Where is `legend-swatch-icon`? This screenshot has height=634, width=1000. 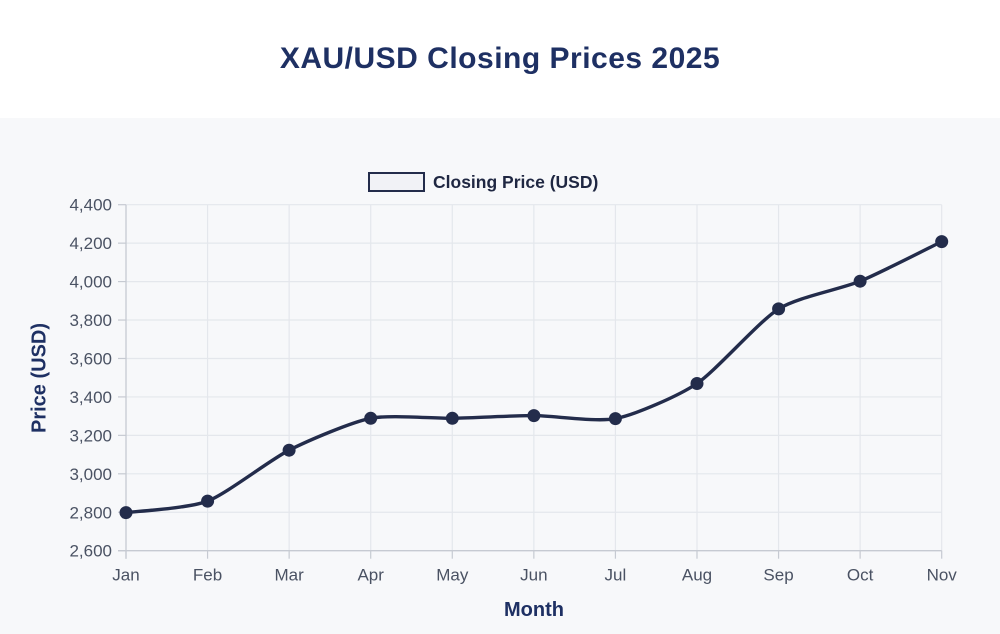 legend-swatch-icon is located at coordinates (396, 182).